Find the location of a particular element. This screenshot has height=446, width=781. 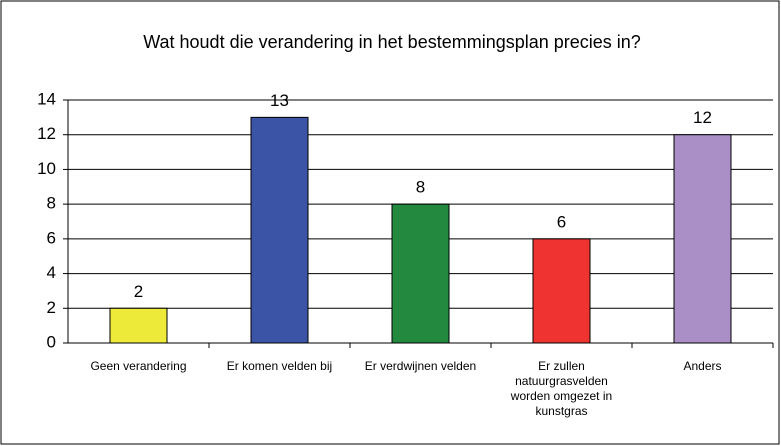

x-tick-label-box: Geen verandering is located at coordinates (138, 366).